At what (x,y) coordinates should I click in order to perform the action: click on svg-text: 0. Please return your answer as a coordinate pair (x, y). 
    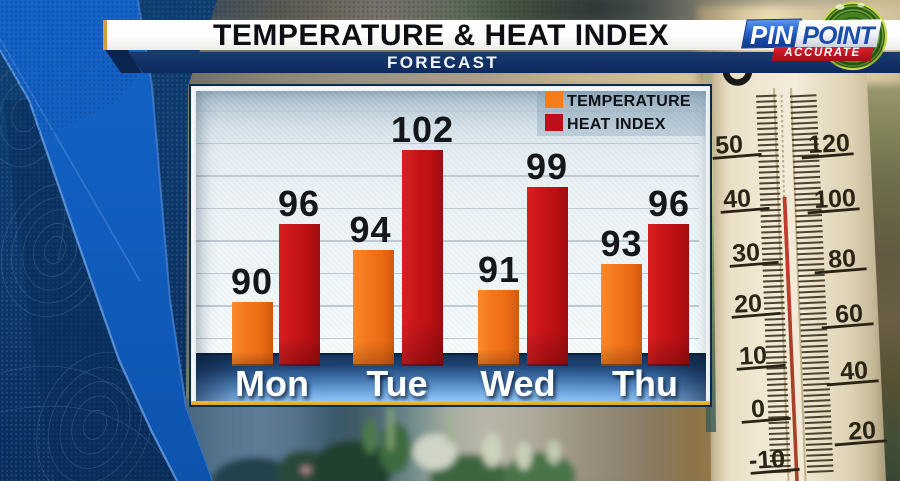
    Looking at the image, I should click on (757, 409).